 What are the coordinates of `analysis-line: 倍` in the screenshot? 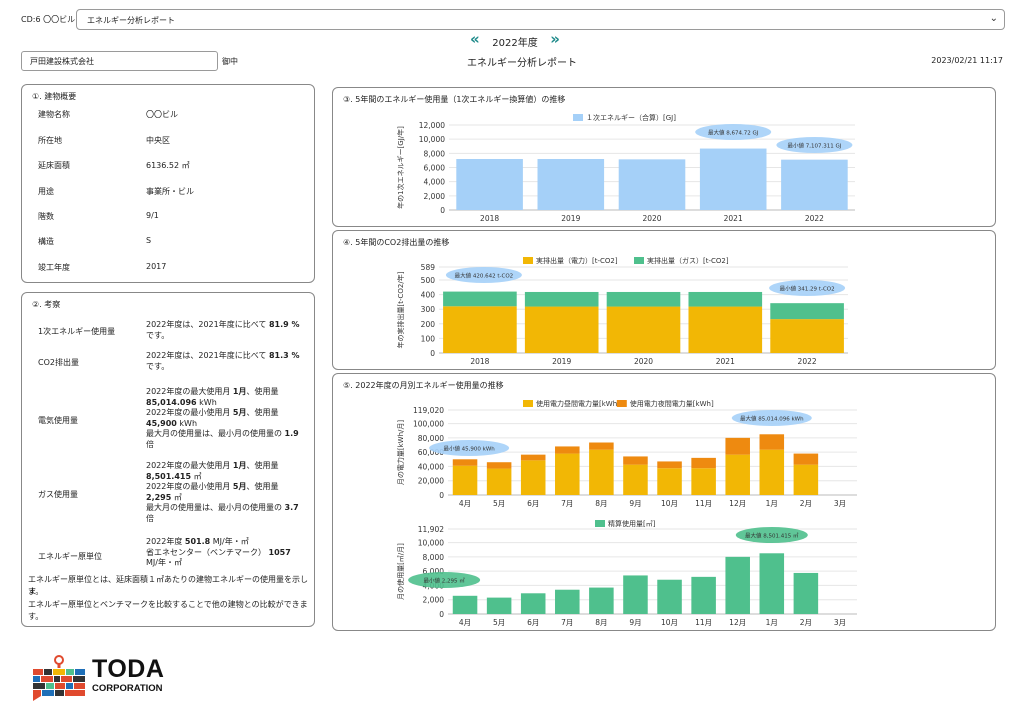 It's located at (150, 518).